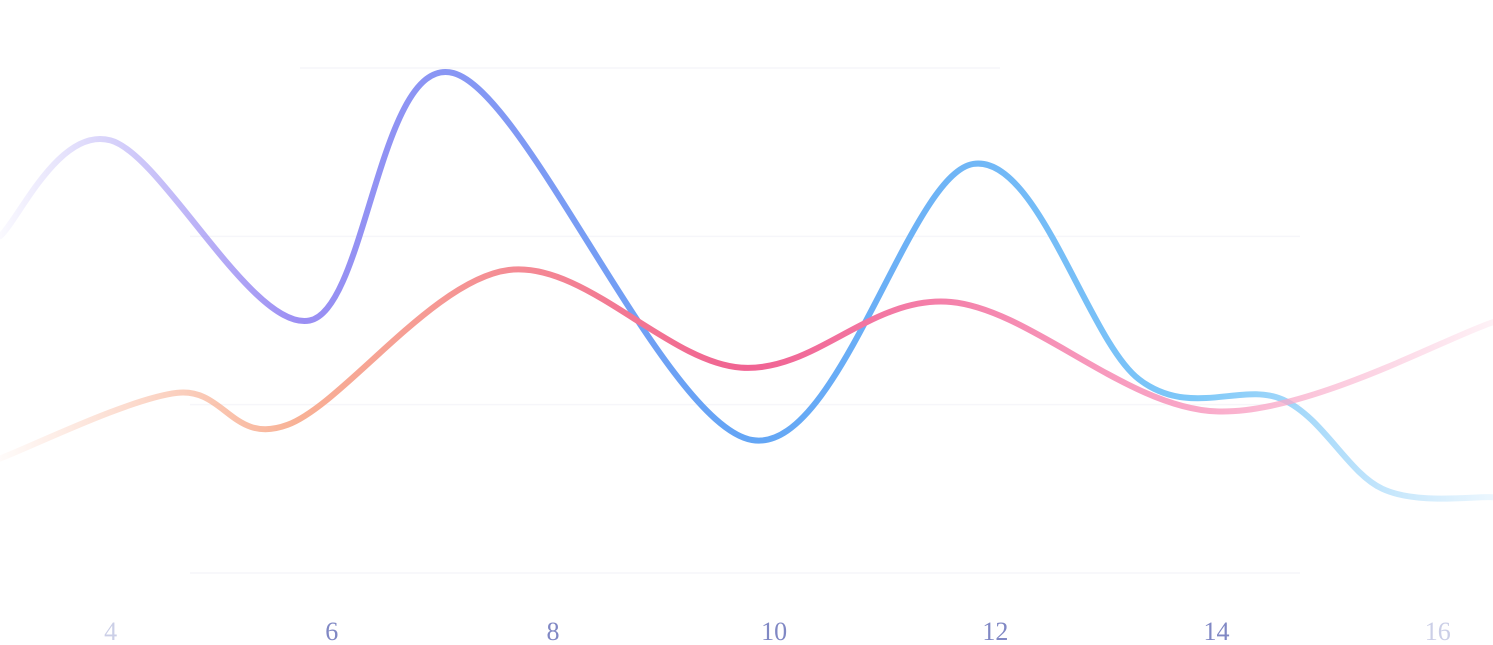 This screenshot has width=1493, height=645. What do you see at coordinates (552, 631) in the screenshot?
I see `x-tick-label: 8` at bounding box center [552, 631].